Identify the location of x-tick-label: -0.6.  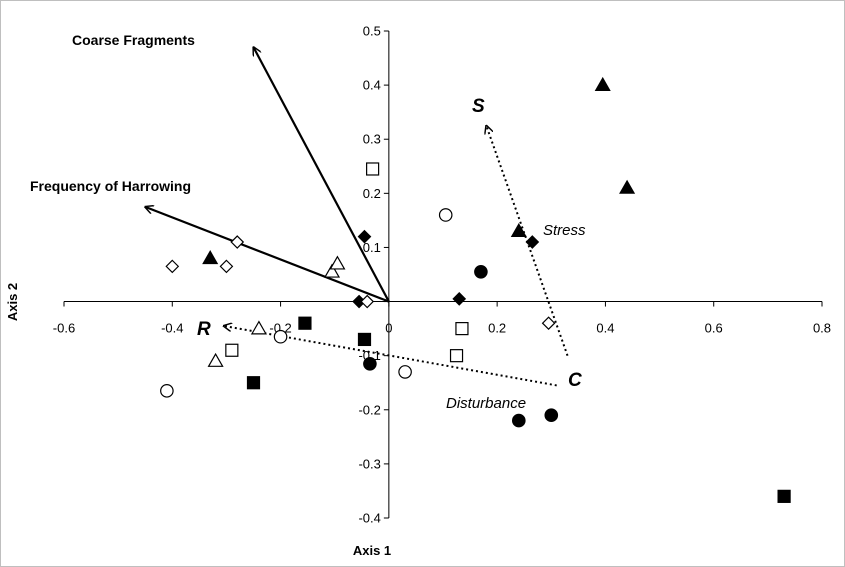
(64, 328).